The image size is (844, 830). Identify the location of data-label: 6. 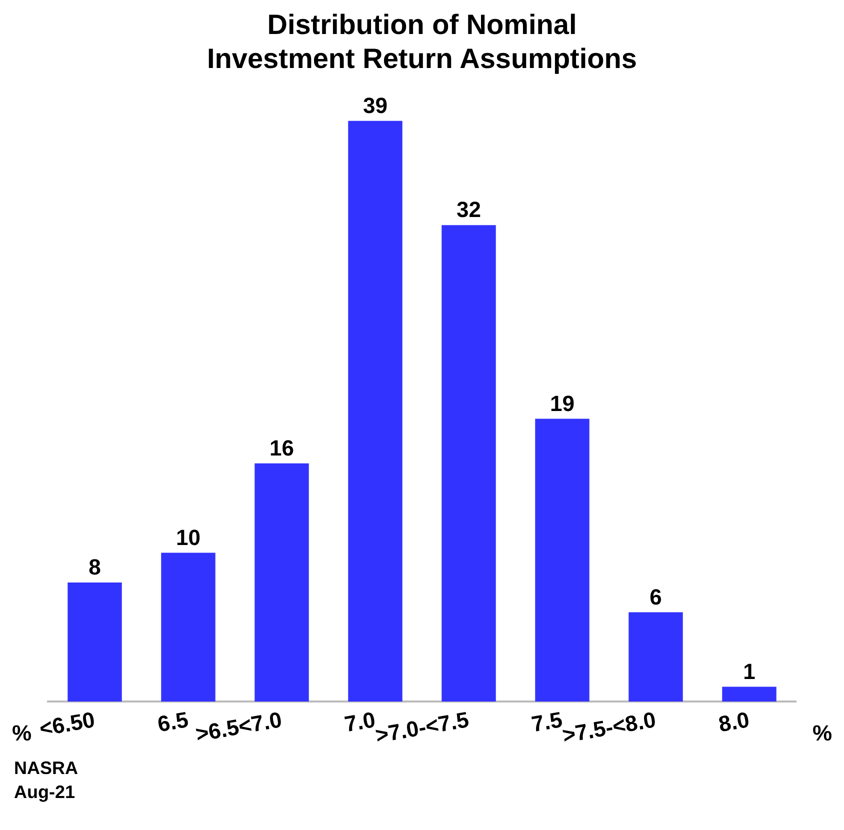
(656, 597).